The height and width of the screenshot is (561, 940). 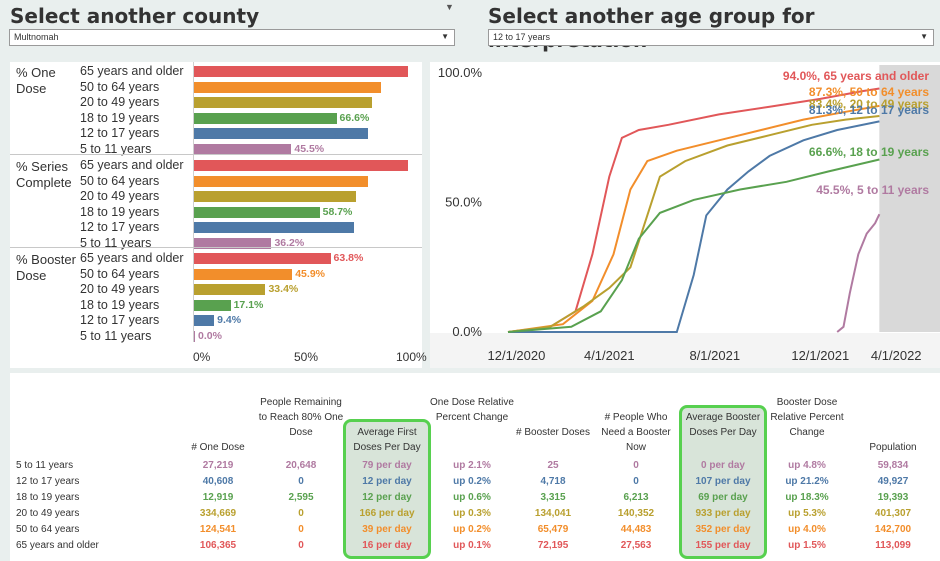 I want to click on table-cell: 39 per day, so click(x=387, y=529).